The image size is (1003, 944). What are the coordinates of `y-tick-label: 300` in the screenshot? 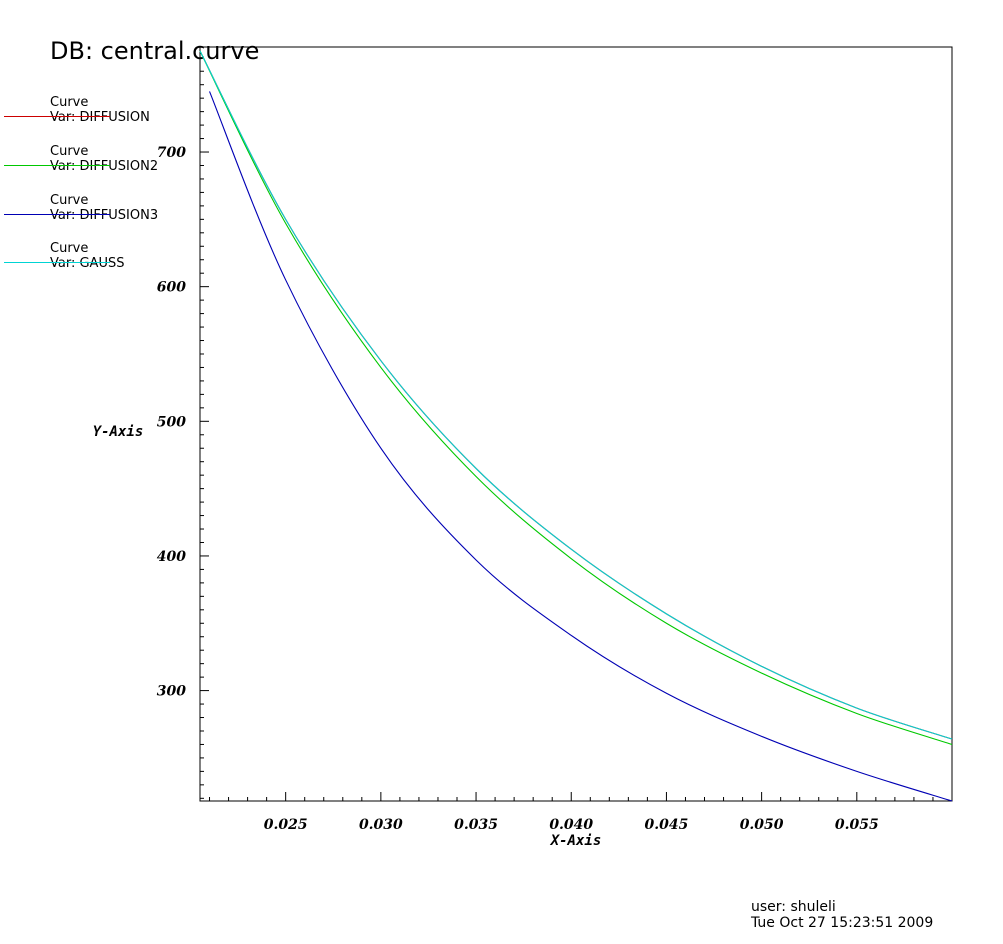 It's located at (171, 692).